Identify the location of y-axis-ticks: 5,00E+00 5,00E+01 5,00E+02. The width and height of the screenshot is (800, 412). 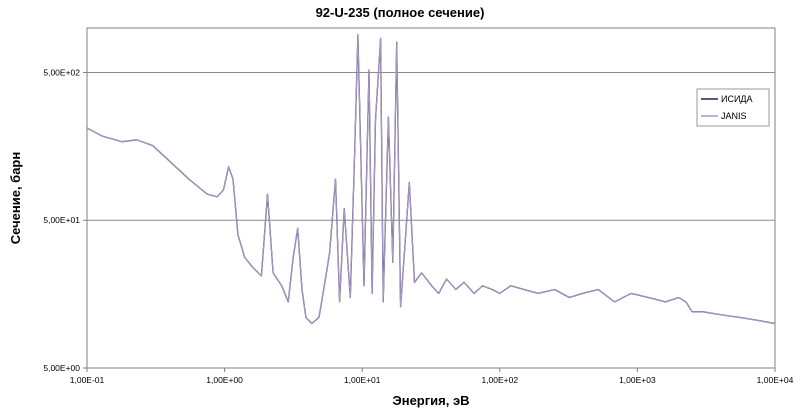
(65, 220).